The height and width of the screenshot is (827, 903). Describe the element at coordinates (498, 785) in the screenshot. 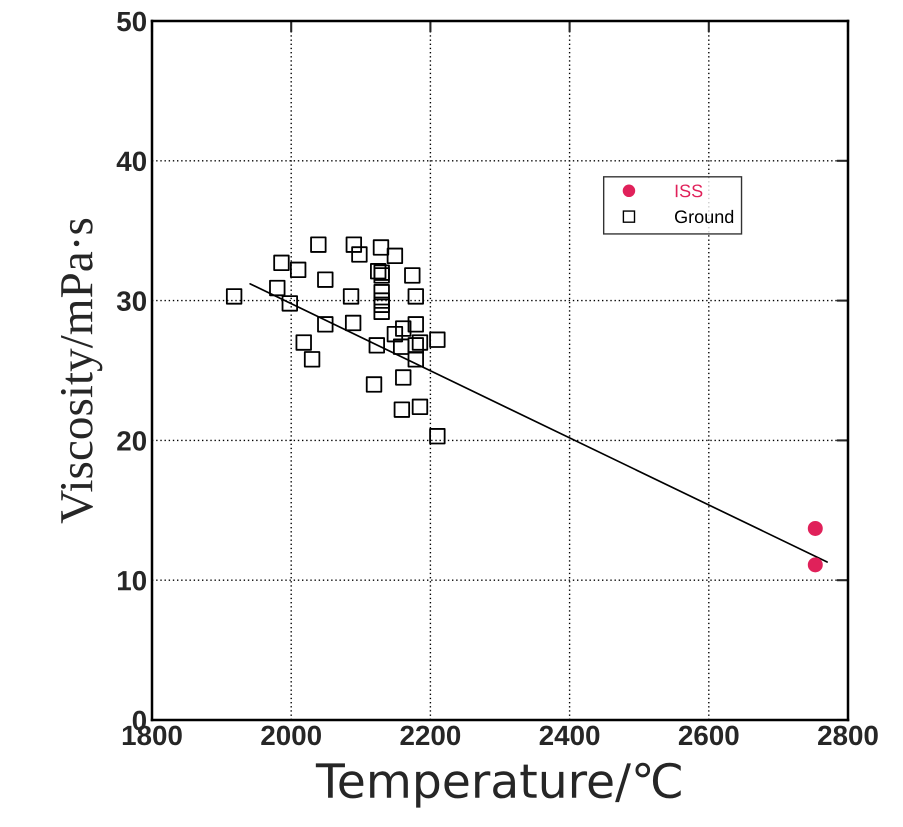

I see `x-axis-title: Temperature/℃` at that location.